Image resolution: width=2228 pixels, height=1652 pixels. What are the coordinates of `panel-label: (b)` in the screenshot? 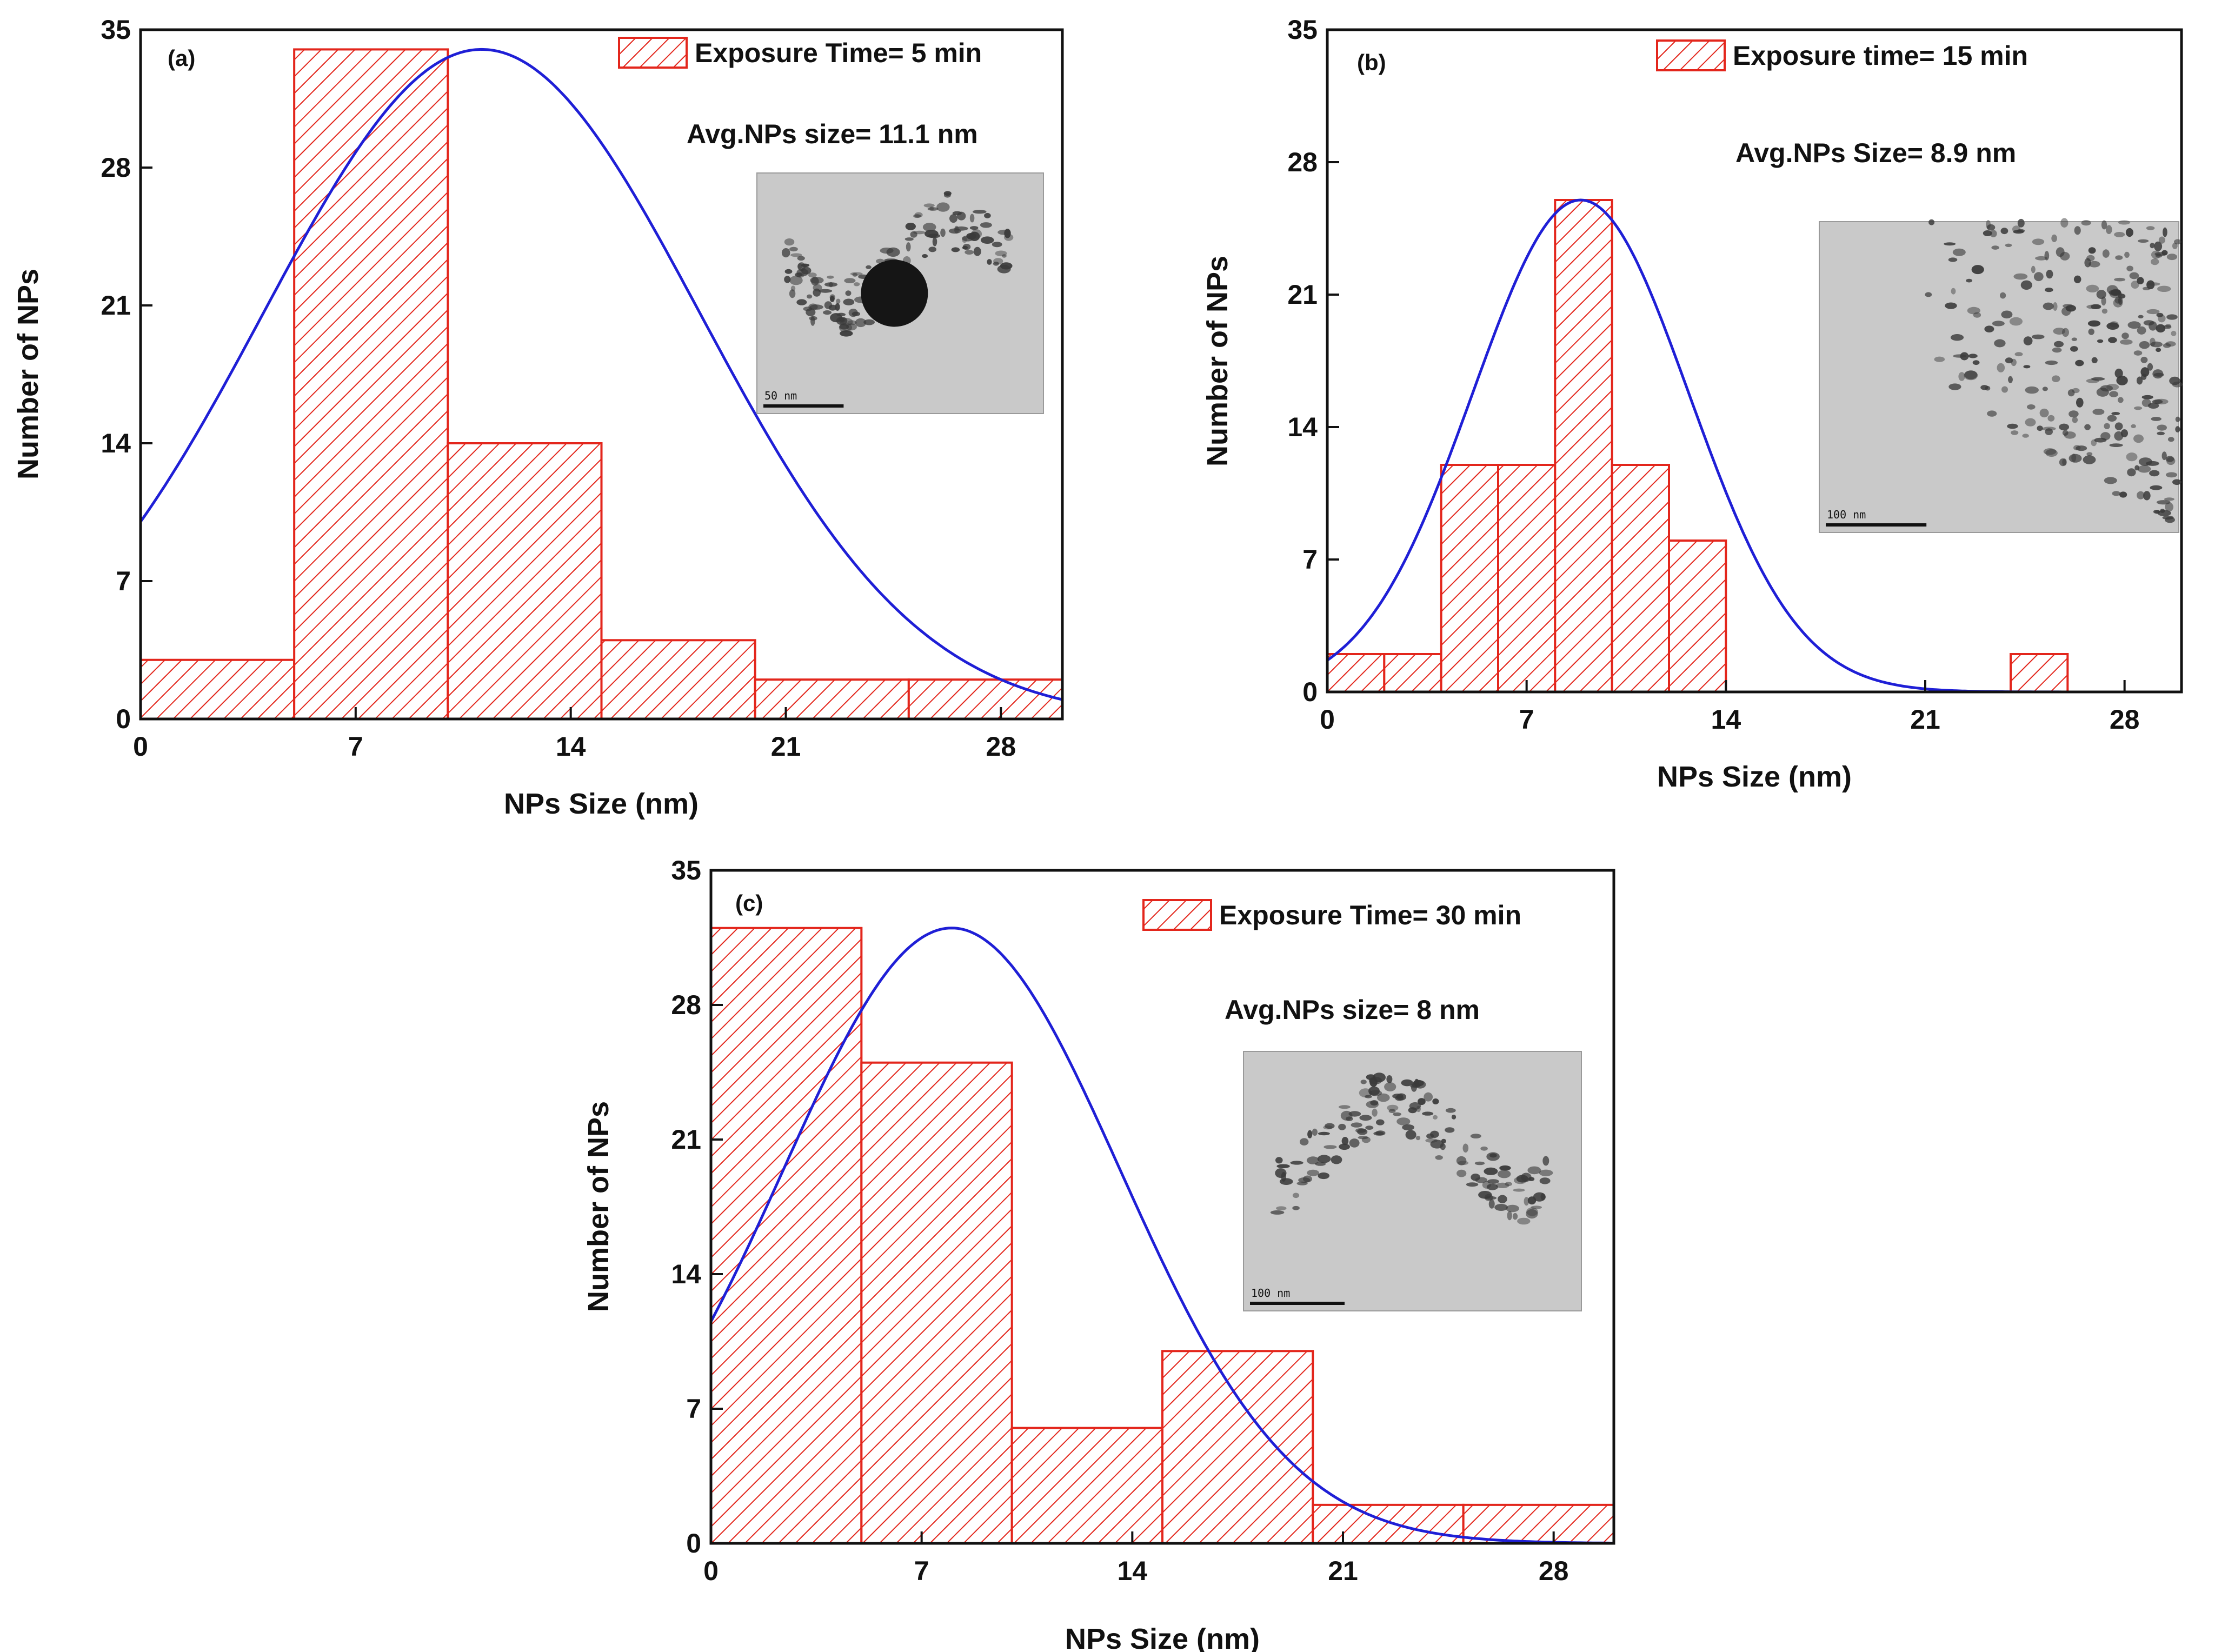 It's located at (1371, 62).